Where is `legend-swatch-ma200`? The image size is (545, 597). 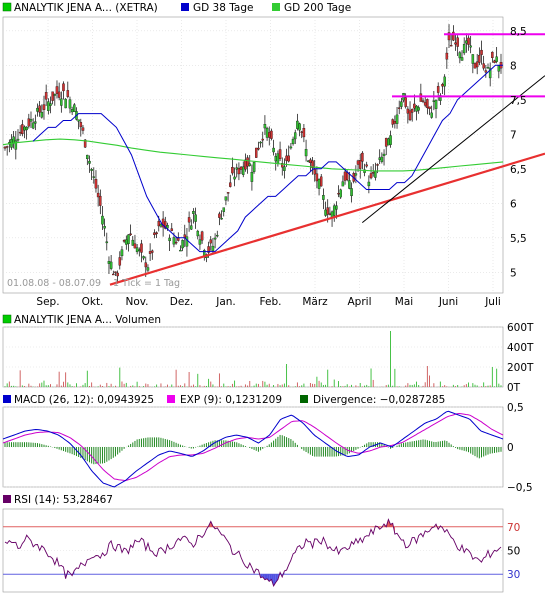
legend-swatch-ma200 is located at coordinates (276, 7).